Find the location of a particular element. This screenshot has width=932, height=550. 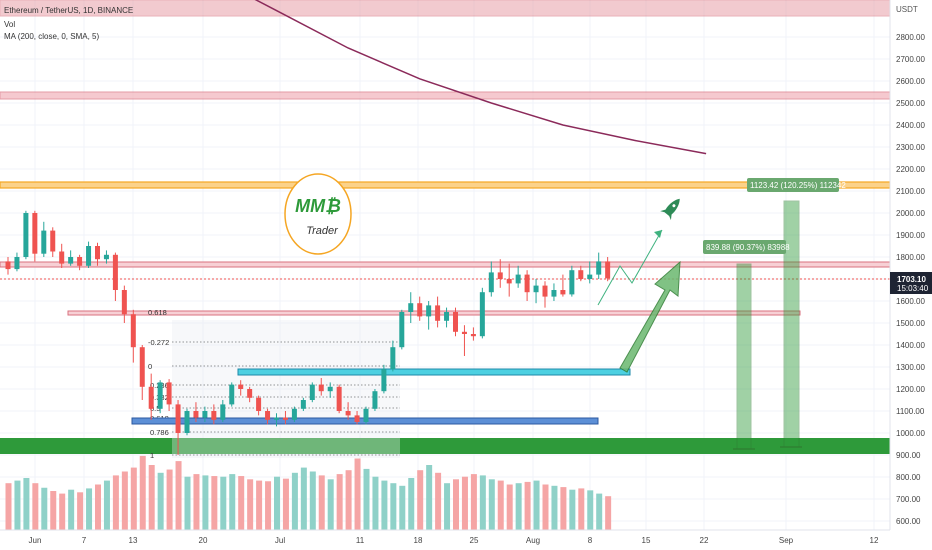

price-tick: 1600.00 is located at coordinates (910, 301).